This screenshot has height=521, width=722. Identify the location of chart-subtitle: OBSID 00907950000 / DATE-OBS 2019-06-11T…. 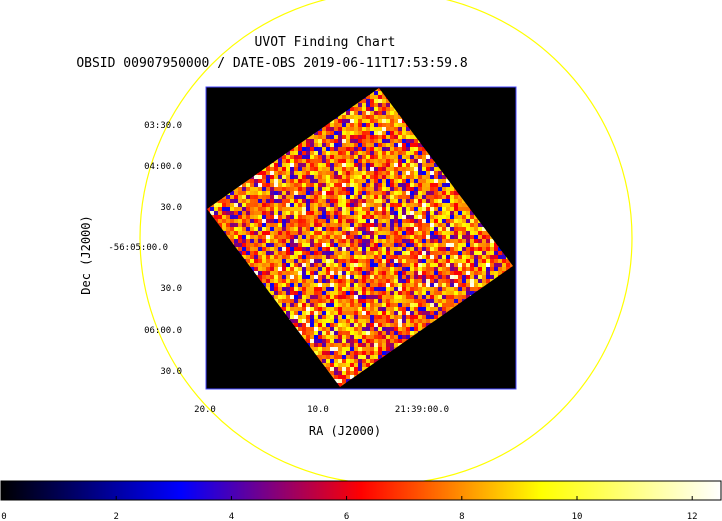
(271, 63).